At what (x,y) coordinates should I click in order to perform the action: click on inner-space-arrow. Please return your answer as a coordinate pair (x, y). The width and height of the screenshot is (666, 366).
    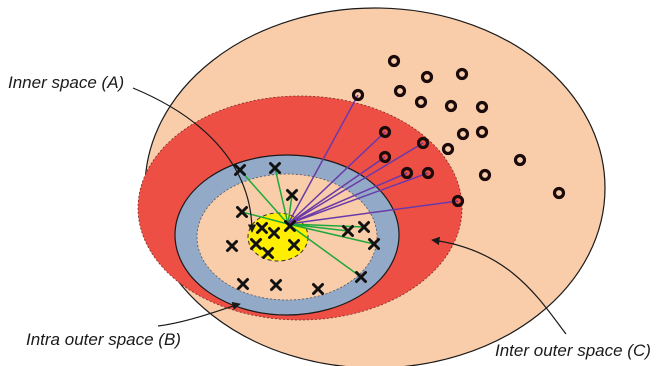
    Looking at the image, I should click on (194, 160).